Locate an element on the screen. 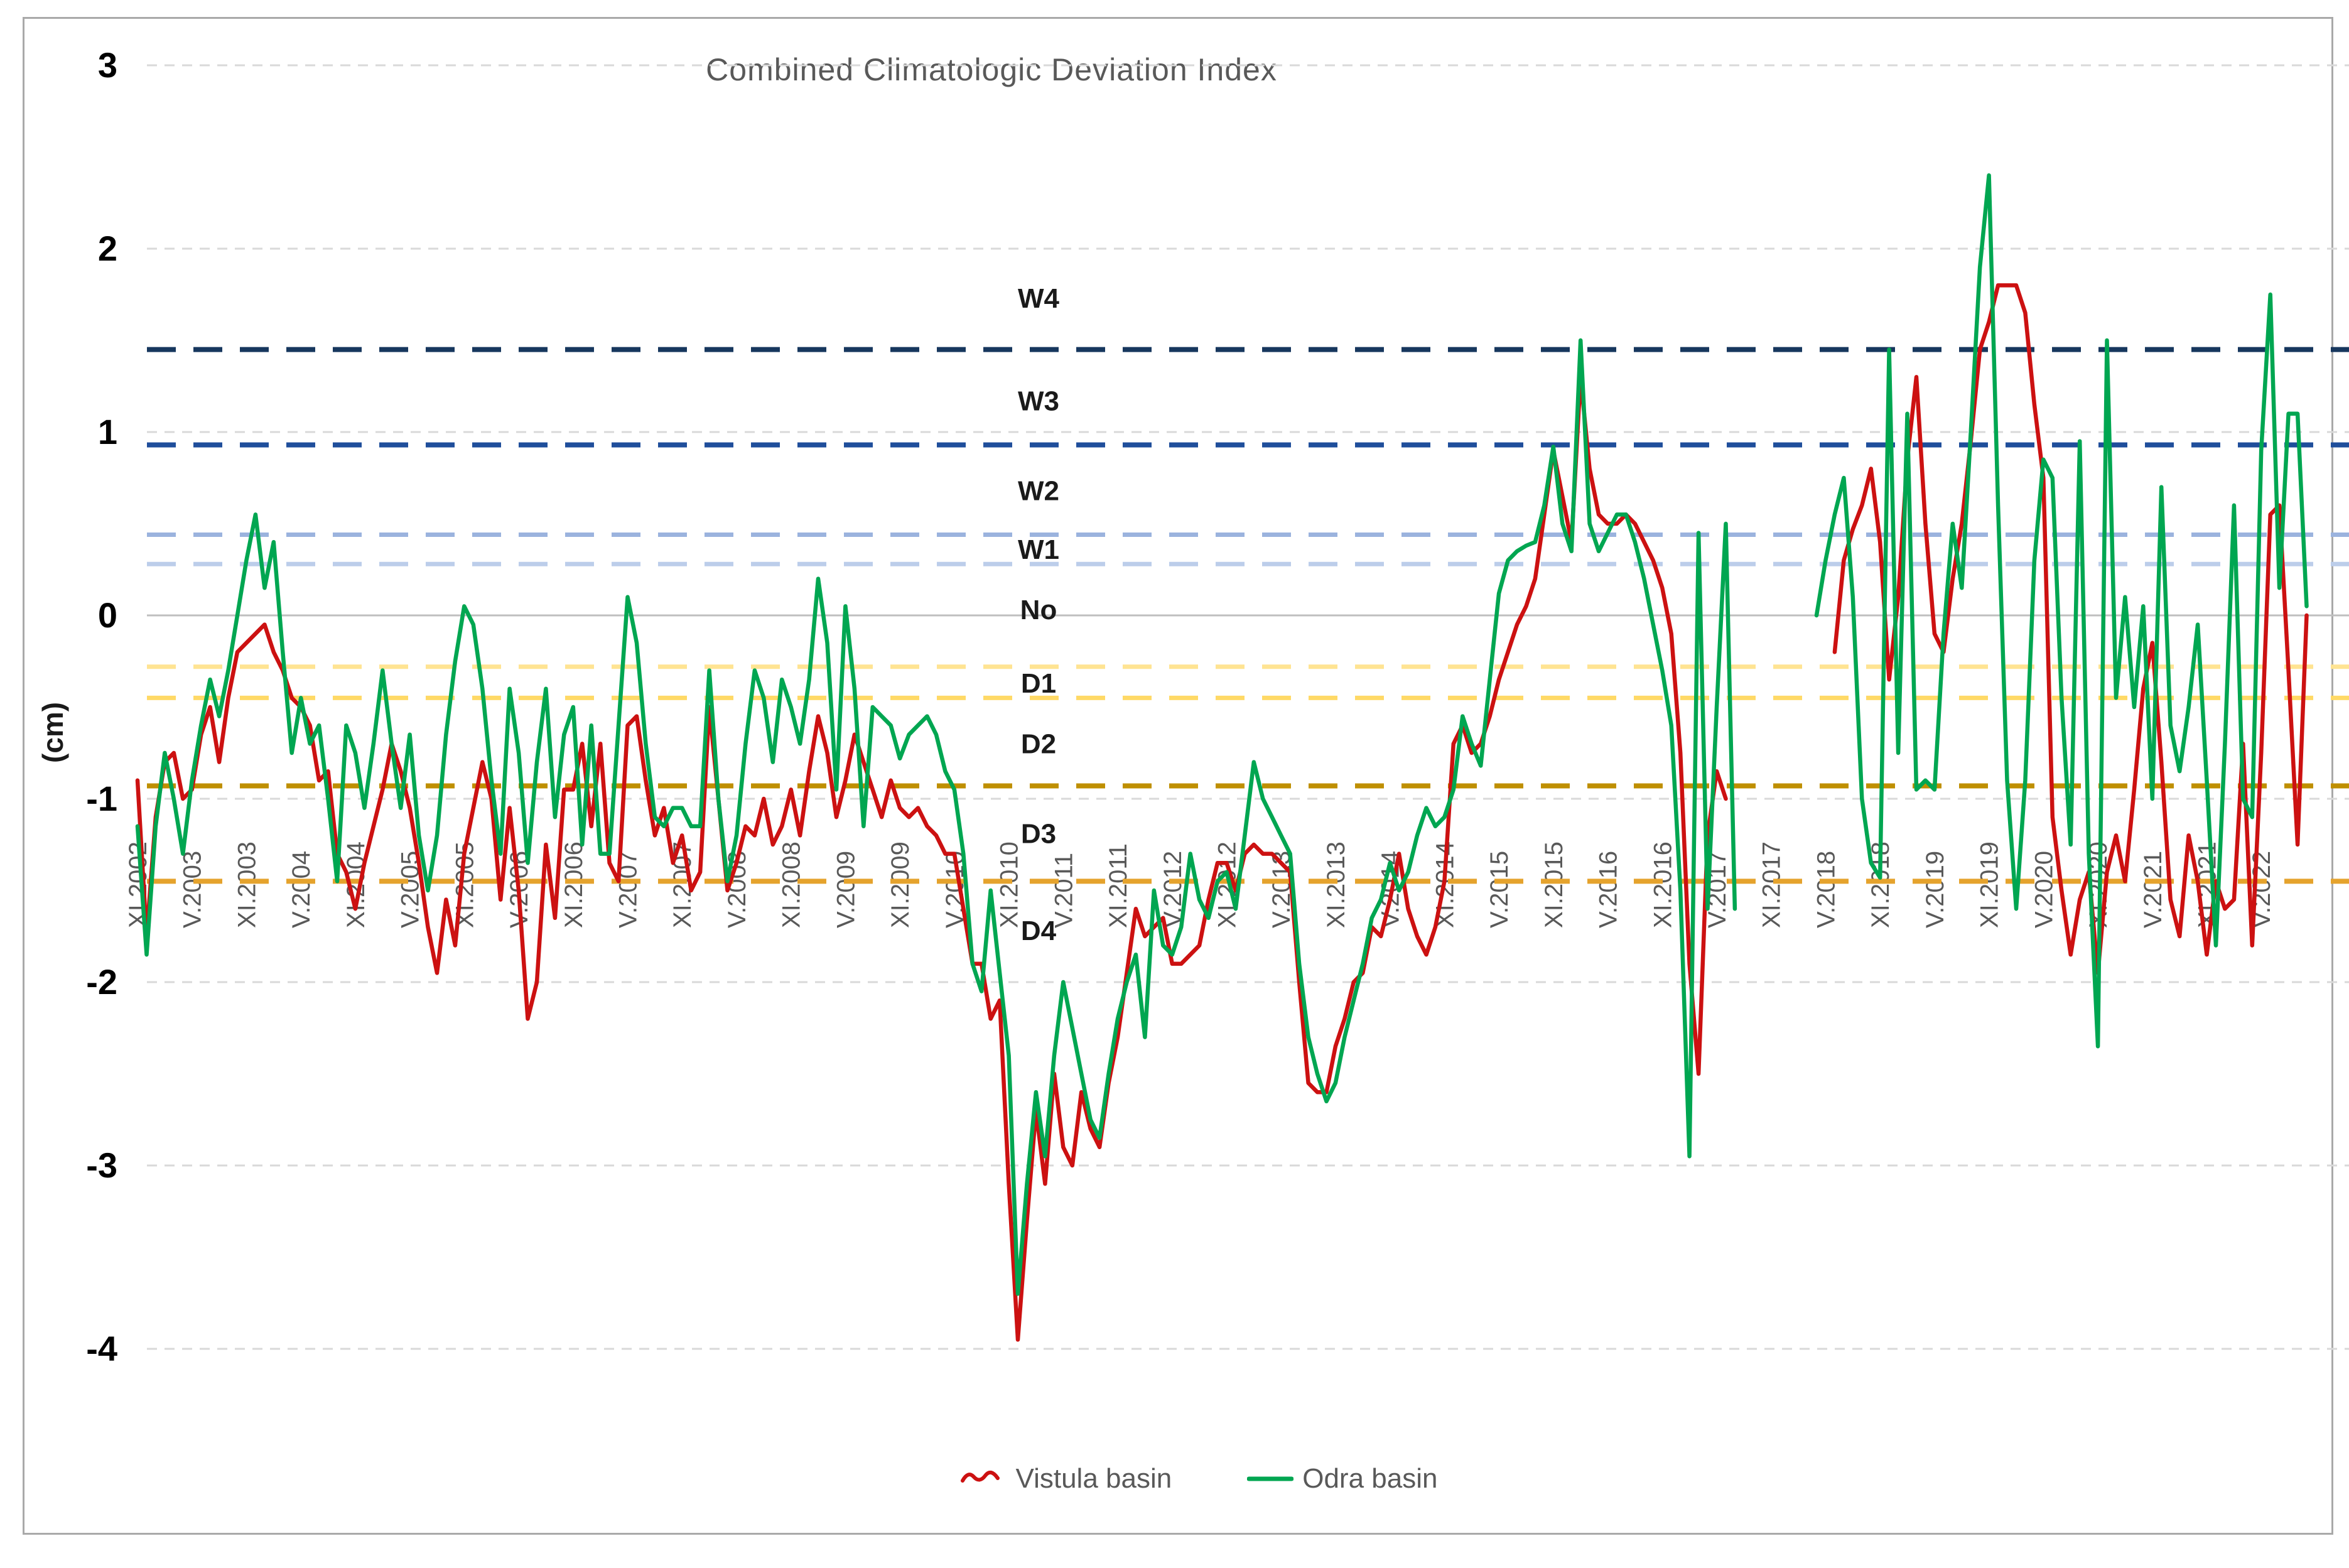  x-tick-label: V.2004 is located at coordinates (301, 889).